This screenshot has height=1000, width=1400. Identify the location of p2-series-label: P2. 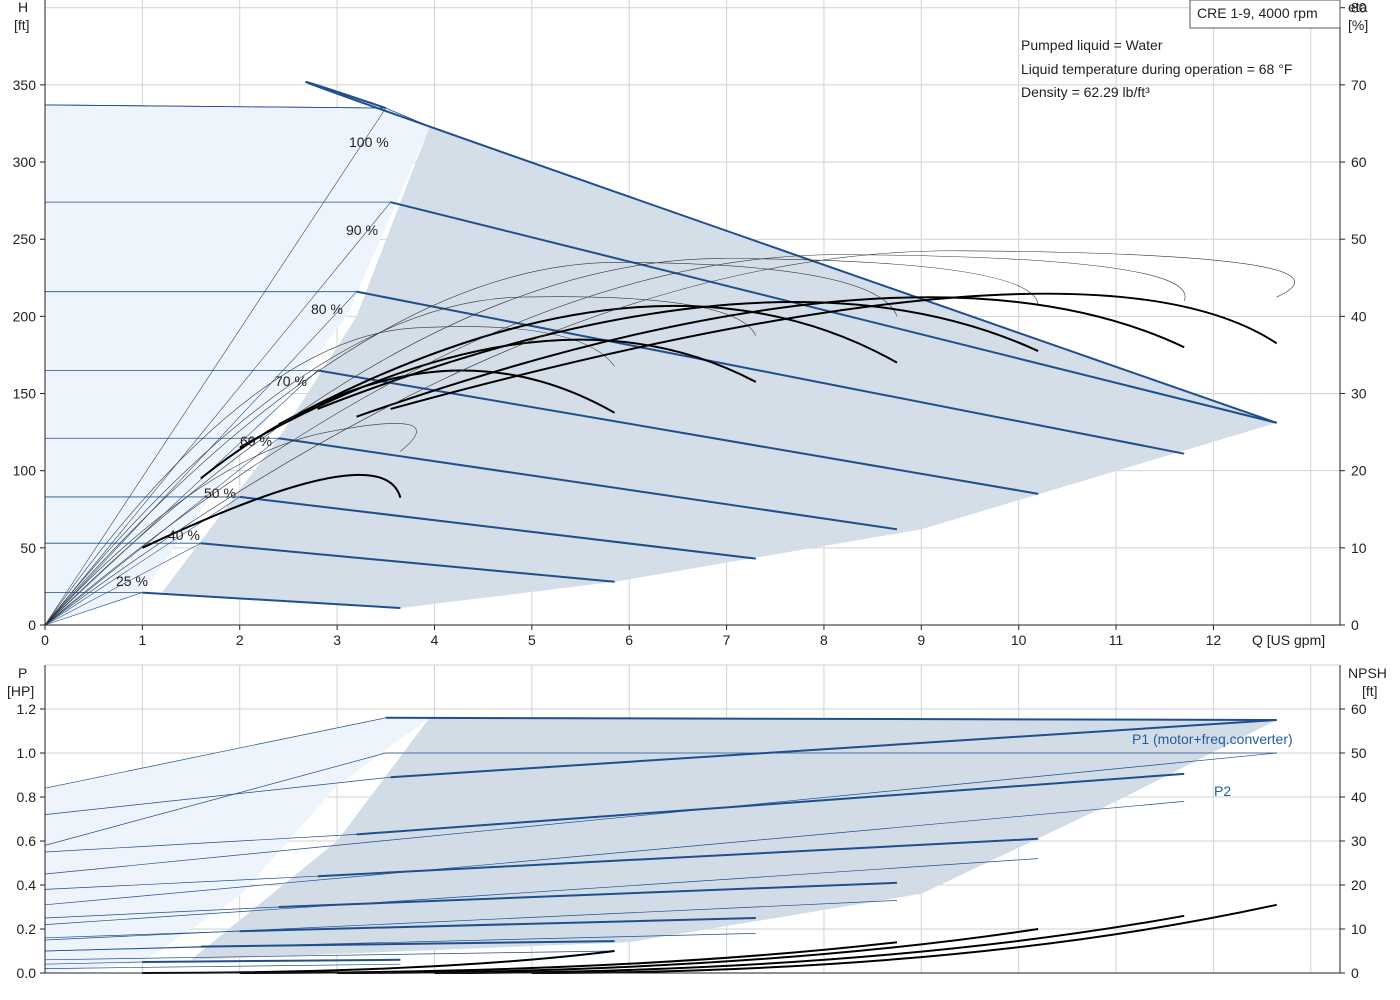
(1222, 791).